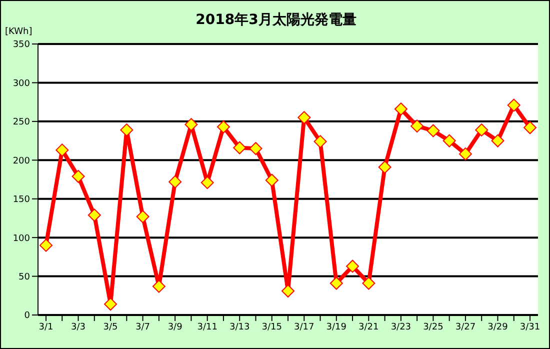  Describe the element at coordinates (304, 327) in the screenshot. I see `x-tick-label: 3/17` at that location.